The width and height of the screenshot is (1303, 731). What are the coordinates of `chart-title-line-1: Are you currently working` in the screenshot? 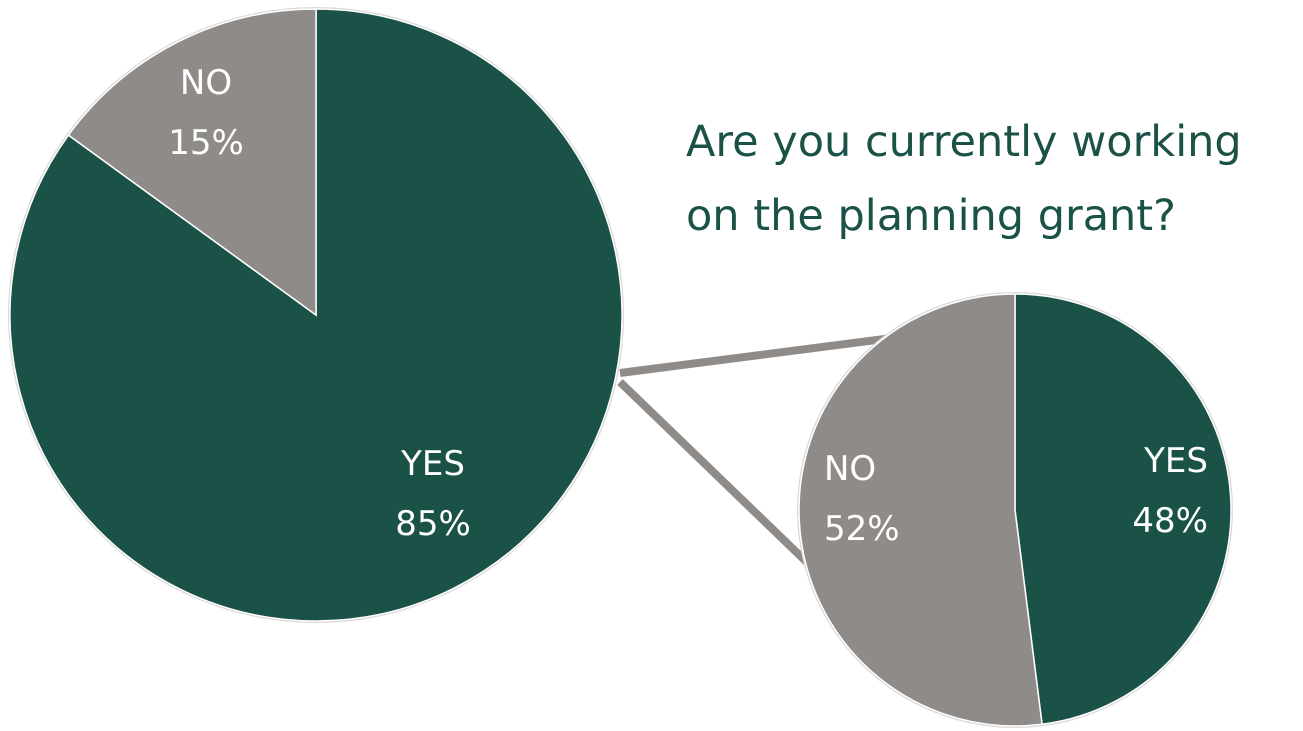 It's located at (964, 142).